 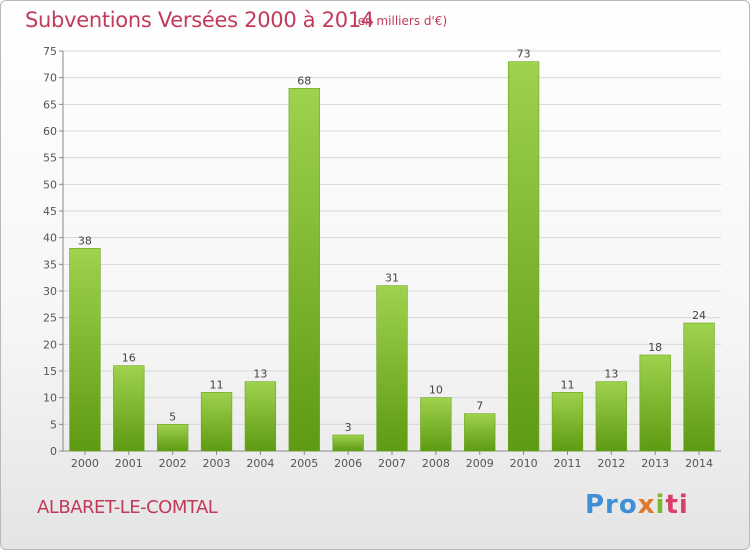 What do you see at coordinates (50, 104) in the screenshot?
I see `y-tick-label: 65` at bounding box center [50, 104].